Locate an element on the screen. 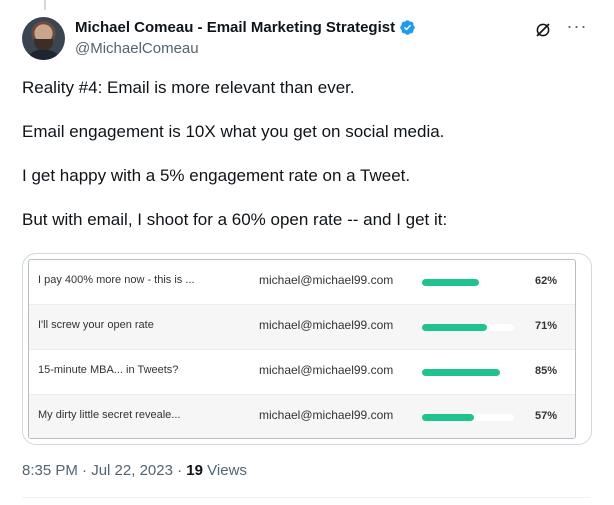  open-rate-percent: 57% is located at coordinates (546, 416).